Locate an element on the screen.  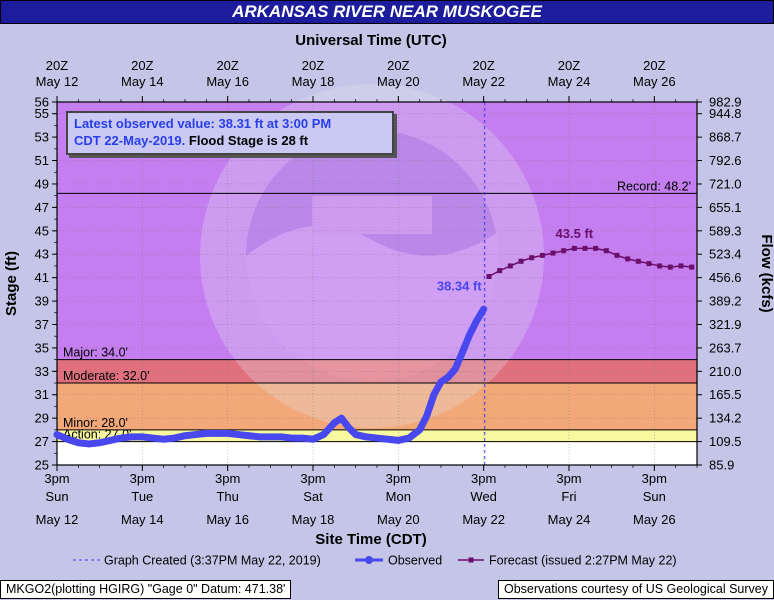
top-tick-label-date: May 22 is located at coordinates (483, 81).